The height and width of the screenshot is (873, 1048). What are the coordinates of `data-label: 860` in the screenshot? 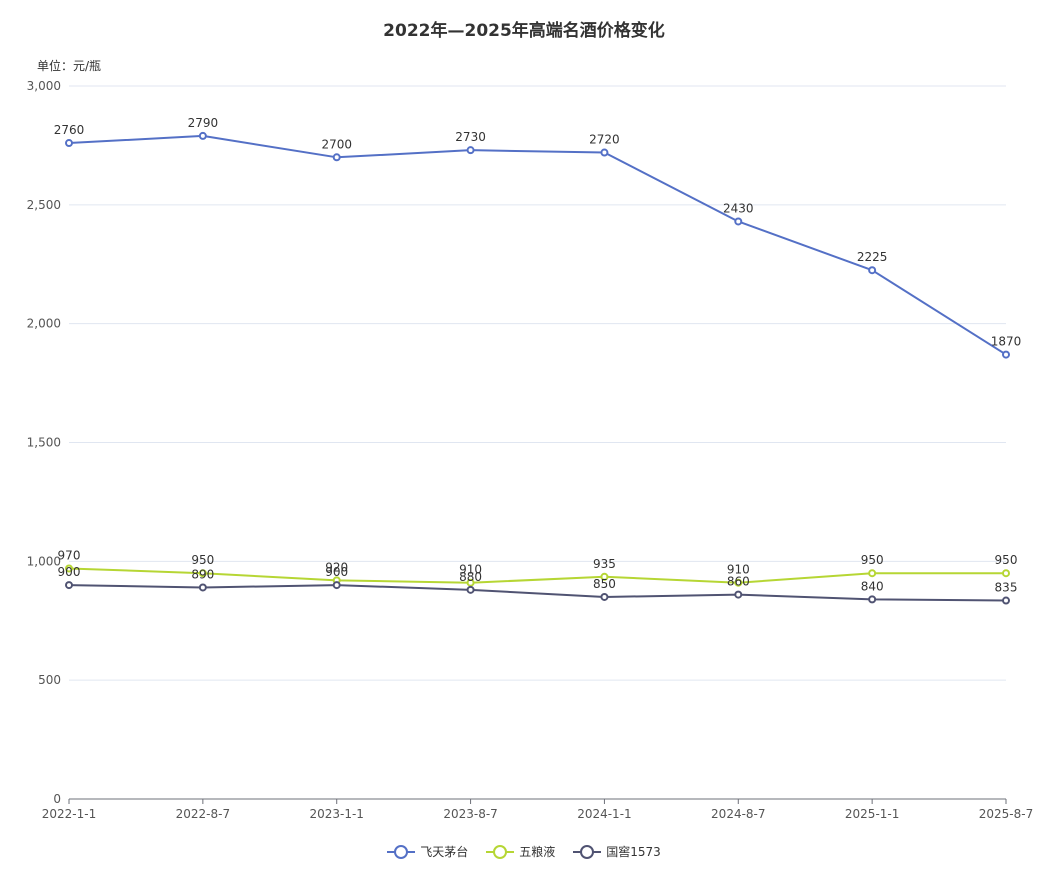 It's located at (738, 582).